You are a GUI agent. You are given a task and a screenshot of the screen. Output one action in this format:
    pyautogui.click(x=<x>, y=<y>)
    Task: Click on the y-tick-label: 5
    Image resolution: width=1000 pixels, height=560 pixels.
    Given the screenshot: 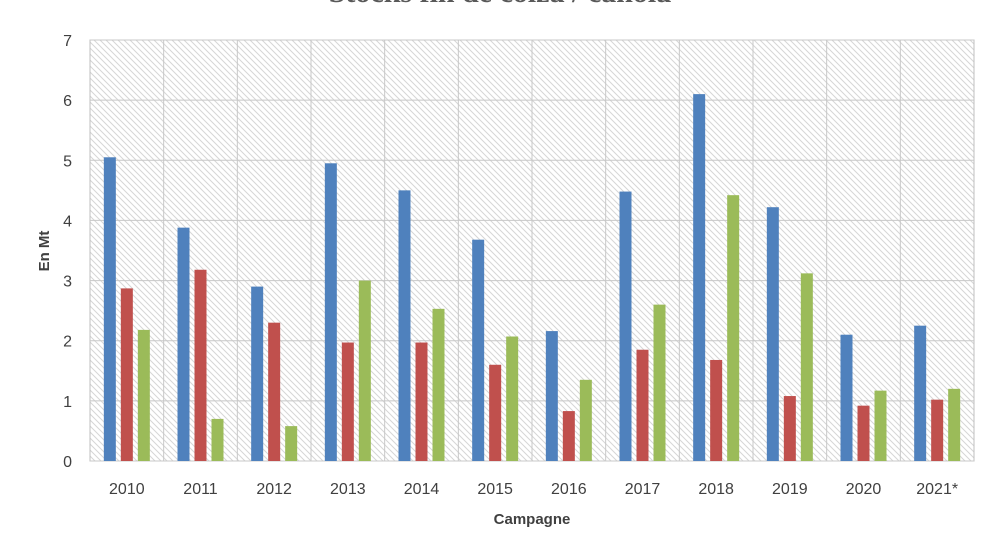 What is the action you would take?
    pyautogui.click(x=67, y=161)
    